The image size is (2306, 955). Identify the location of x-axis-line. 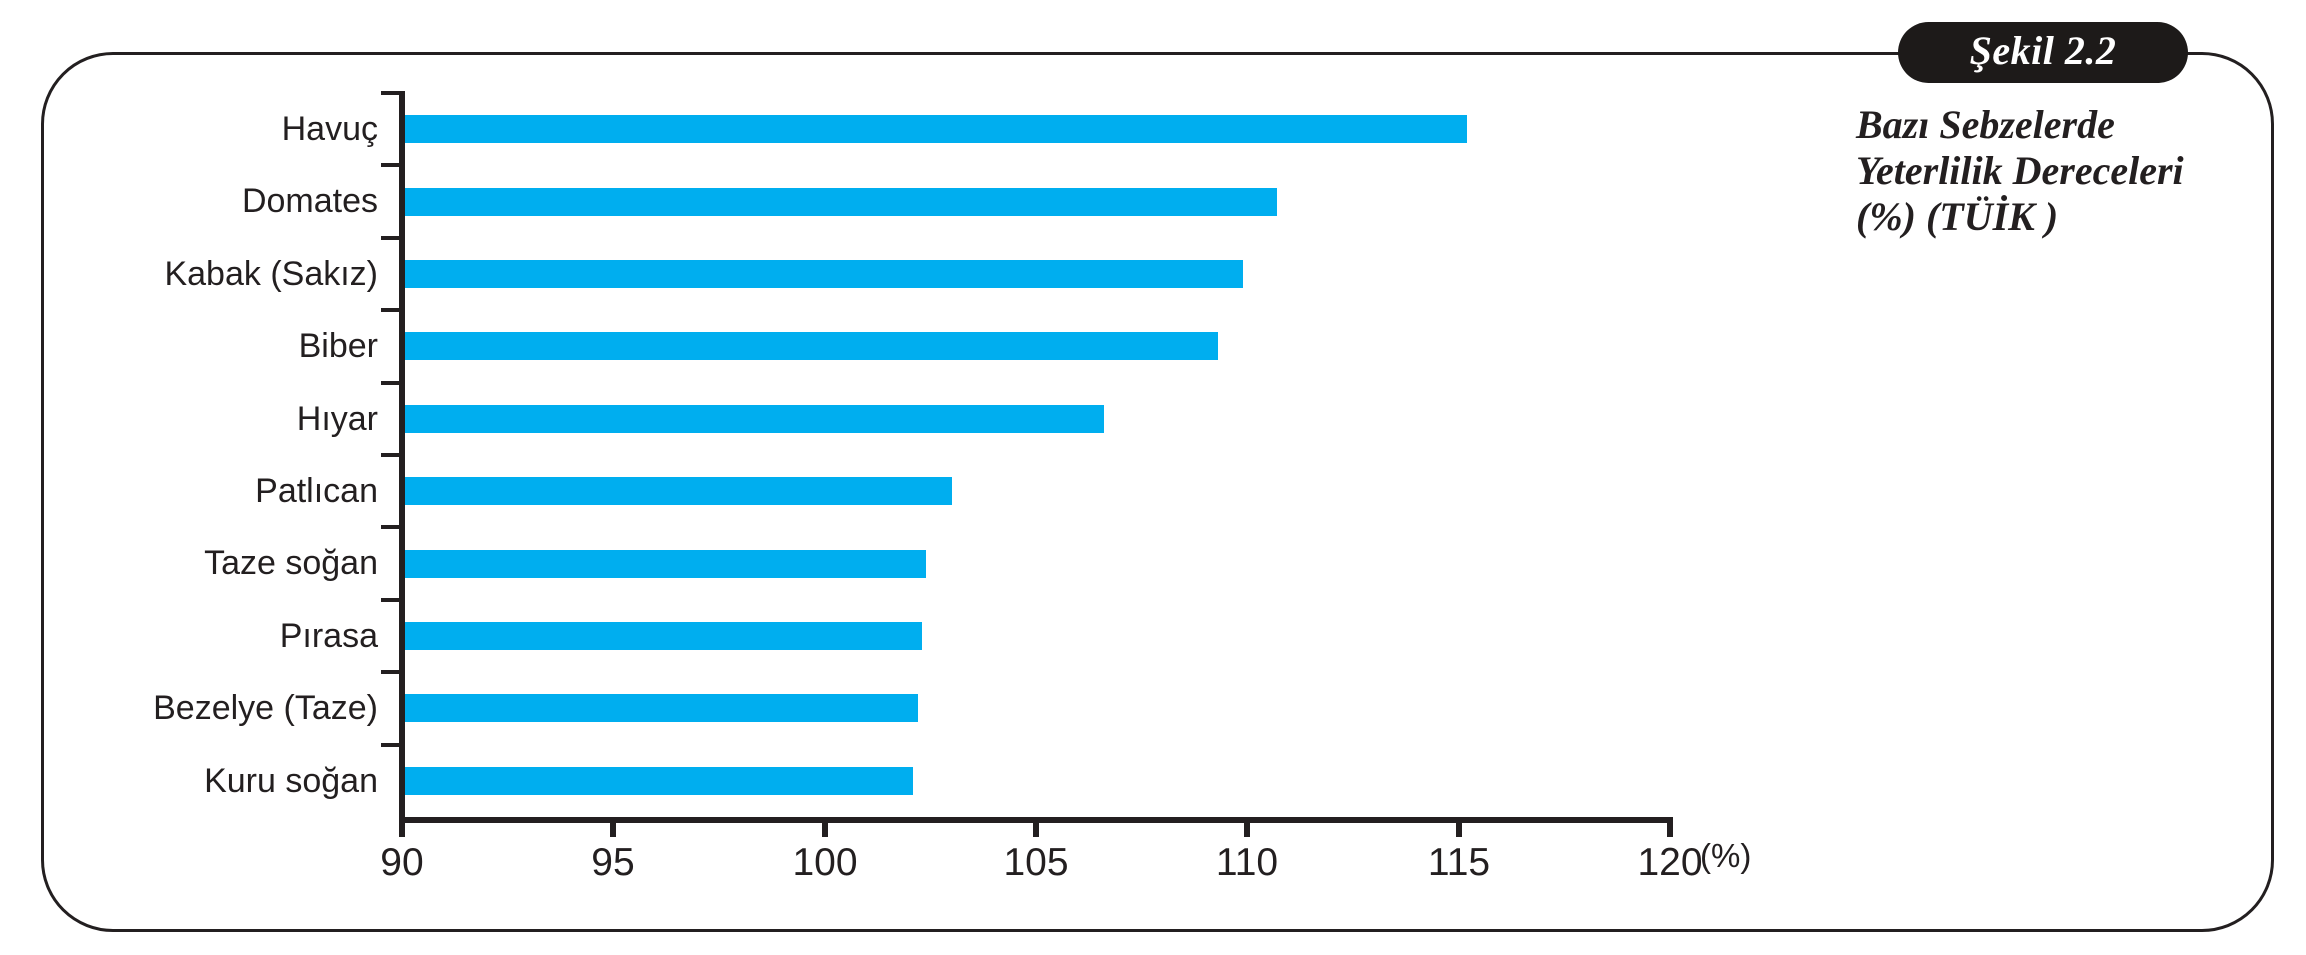
(1036, 820).